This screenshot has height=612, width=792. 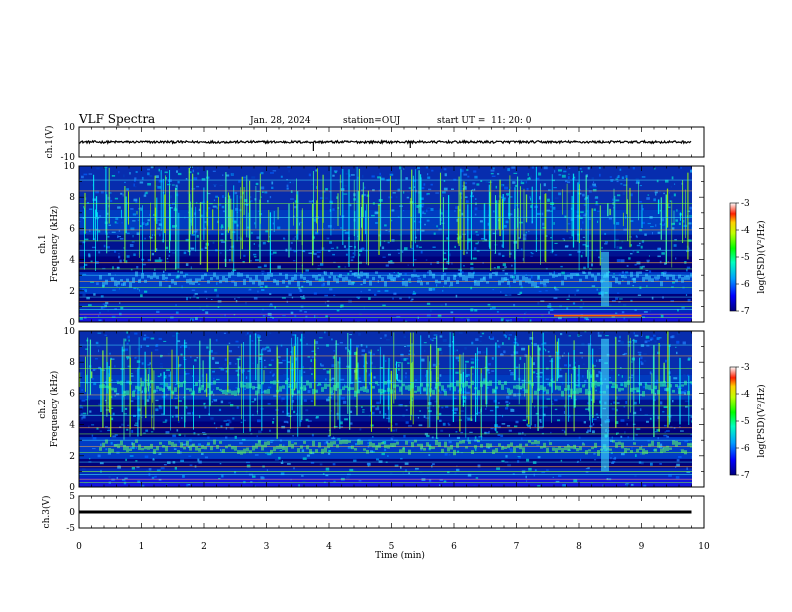 What do you see at coordinates (70, 128) in the screenshot?
I see `ch1-ytick-top: 10` at bounding box center [70, 128].